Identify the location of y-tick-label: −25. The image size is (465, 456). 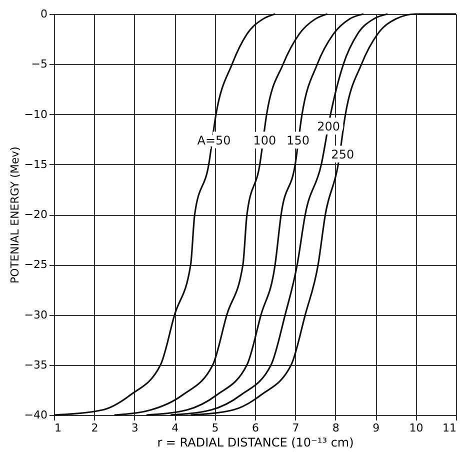
(36, 265).